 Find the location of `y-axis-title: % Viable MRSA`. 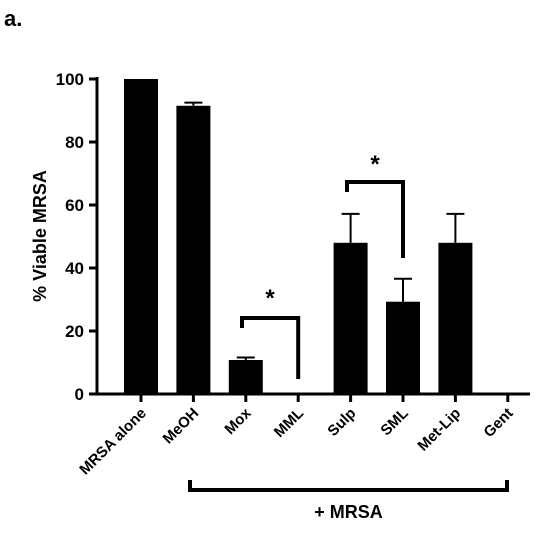

y-axis-title: % Viable MRSA is located at coordinates (40, 236).